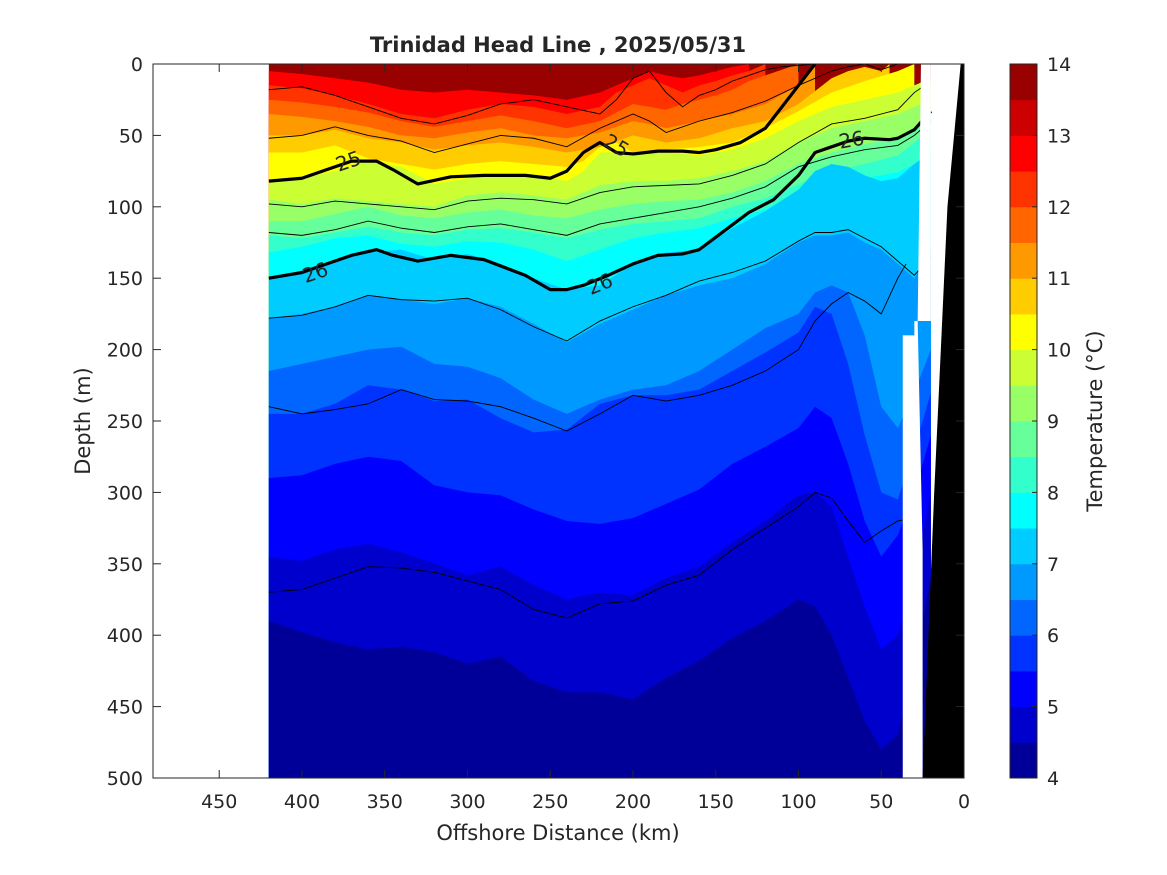  Describe the element at coordinates (219, 802) in the screenshot. I see `x-tick-label: 450` at that location.